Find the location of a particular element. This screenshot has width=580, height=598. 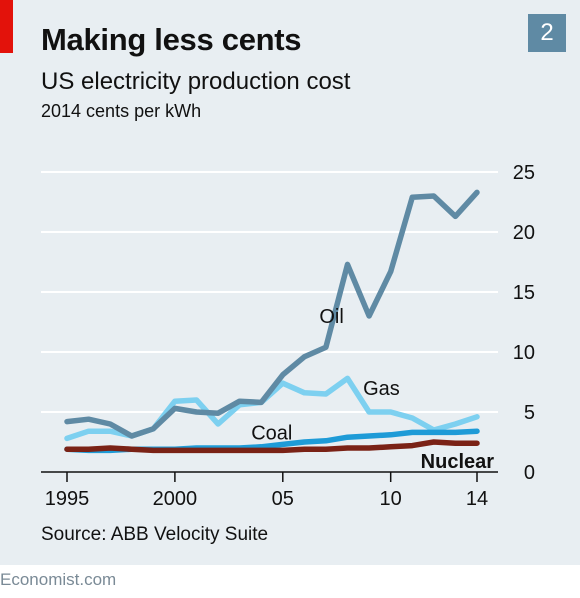

series-label-gas: Gas is located at coordinates (381, 389).